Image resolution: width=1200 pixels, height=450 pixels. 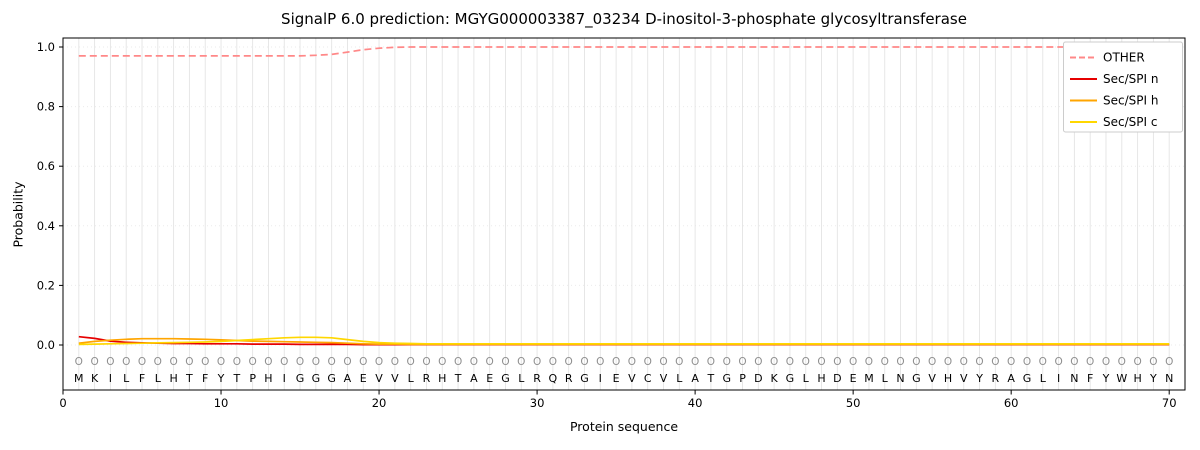 I want to click on residue-char: D, so click(x=758, y=378).